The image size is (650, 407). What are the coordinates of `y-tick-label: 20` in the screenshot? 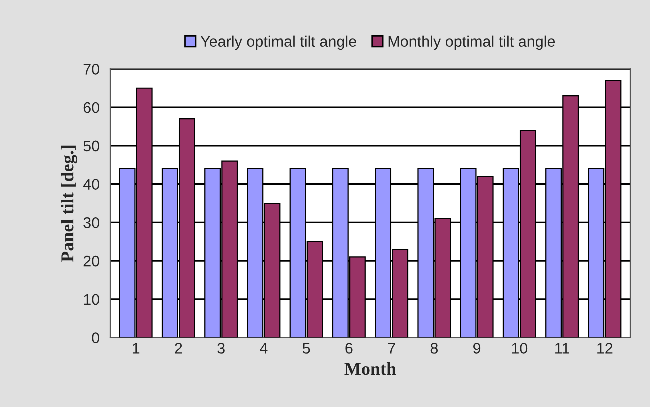 It's located at (92, 261).